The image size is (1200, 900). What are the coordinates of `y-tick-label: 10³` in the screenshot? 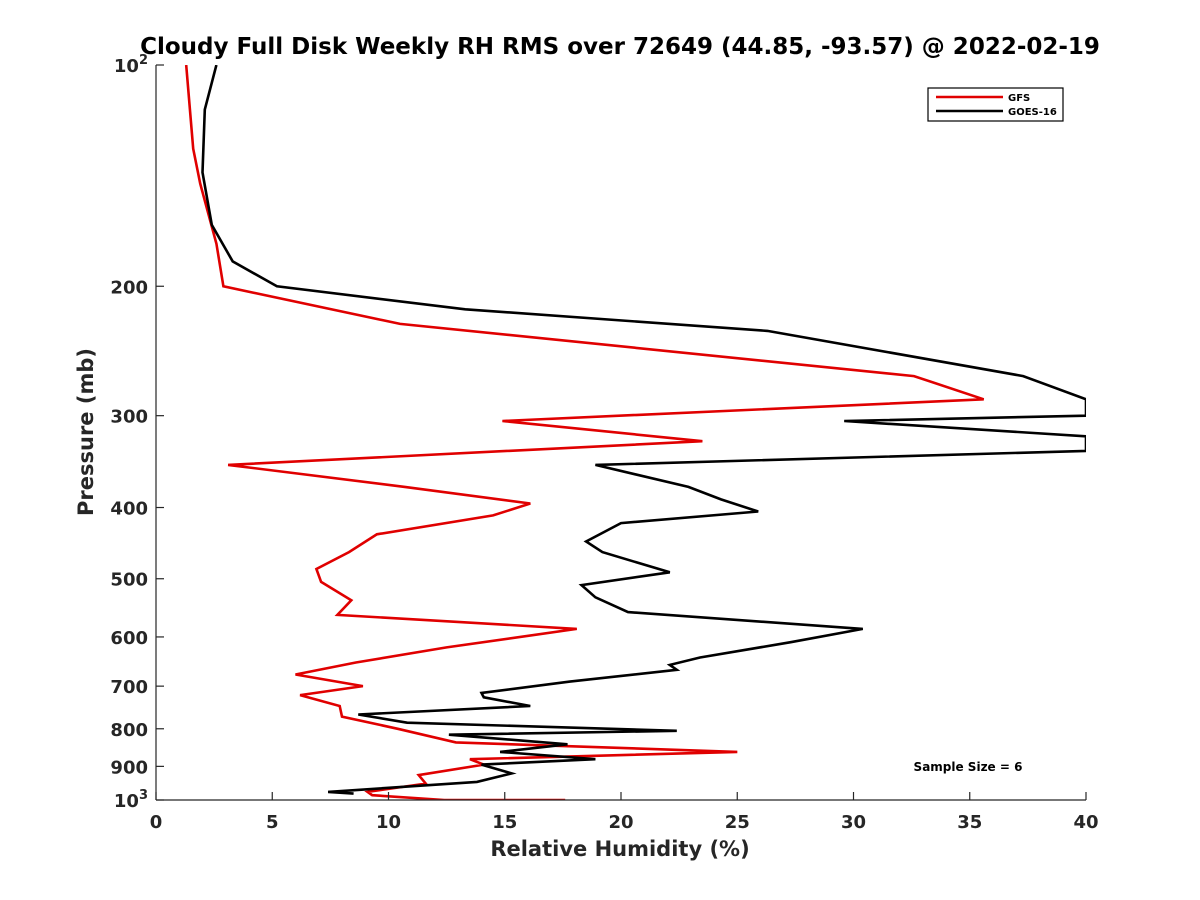 It's located at (131, 800).